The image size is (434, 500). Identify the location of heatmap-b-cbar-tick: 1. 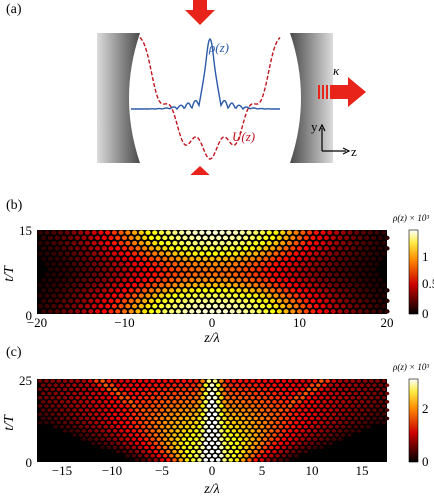
(425, 256).